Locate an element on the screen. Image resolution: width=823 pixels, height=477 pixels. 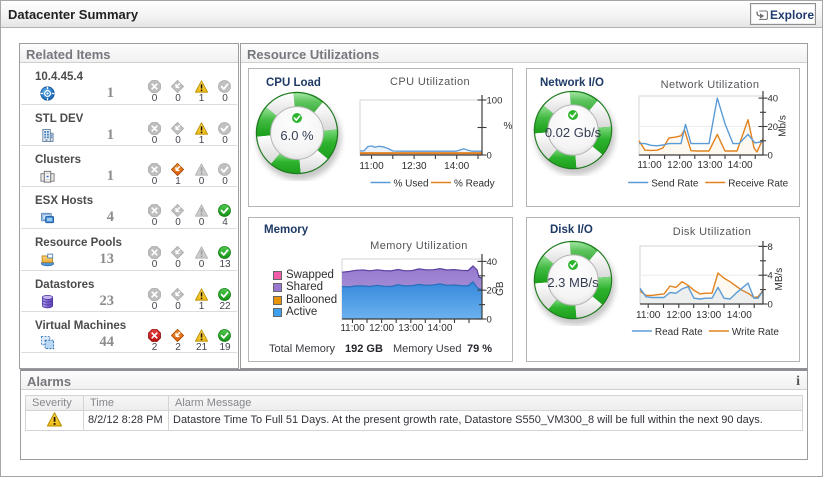
svg-text: GB is located at coordinates (500, 288).